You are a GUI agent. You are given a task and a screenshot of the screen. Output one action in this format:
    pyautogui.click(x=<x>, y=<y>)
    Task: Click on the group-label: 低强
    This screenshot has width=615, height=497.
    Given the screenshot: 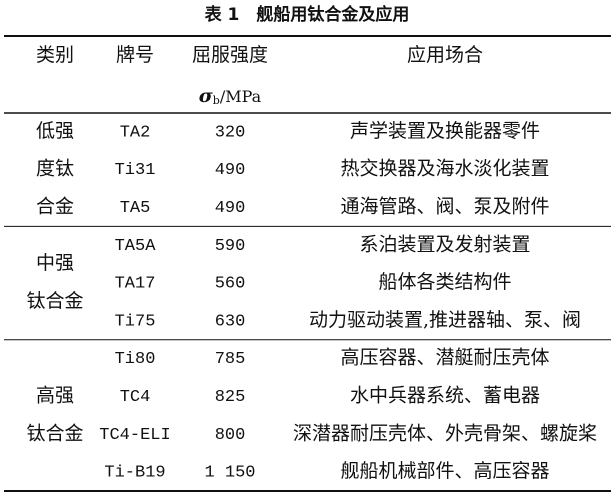 What is the action you would take?
    pyautogui.click(x=55, y=131)
    